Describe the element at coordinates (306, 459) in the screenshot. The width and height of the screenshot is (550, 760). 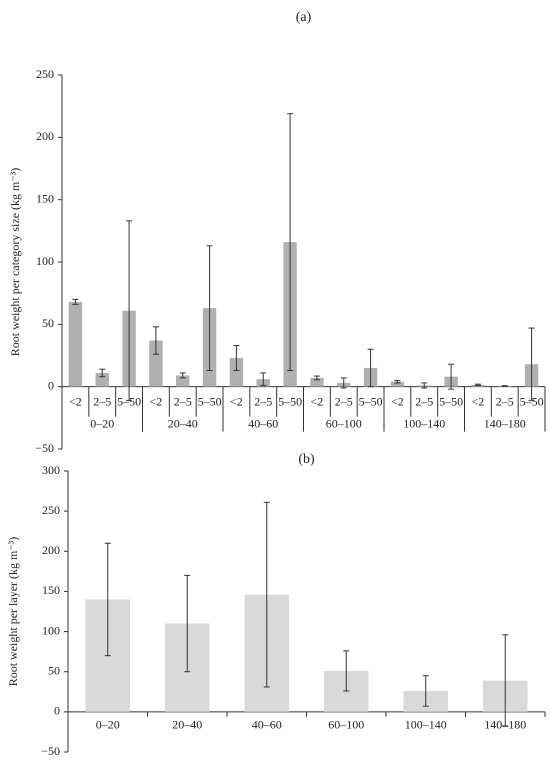
I see `chart-title: (b)` at that location.